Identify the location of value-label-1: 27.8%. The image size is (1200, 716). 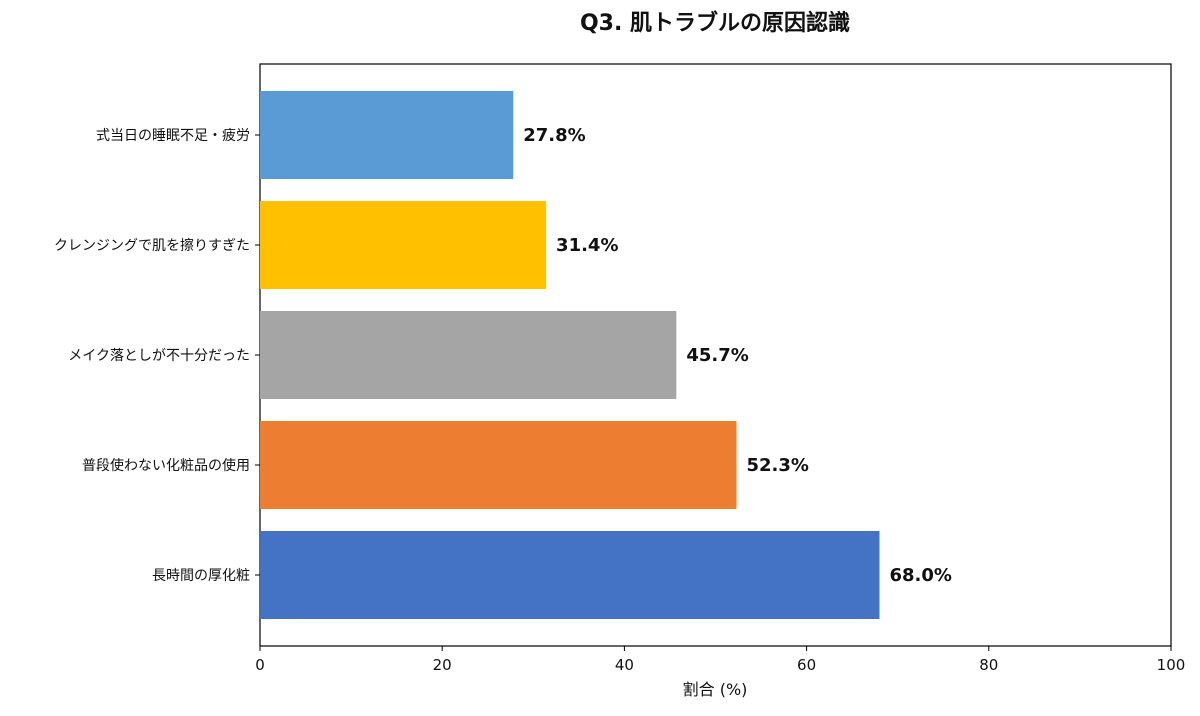
(554, 135).